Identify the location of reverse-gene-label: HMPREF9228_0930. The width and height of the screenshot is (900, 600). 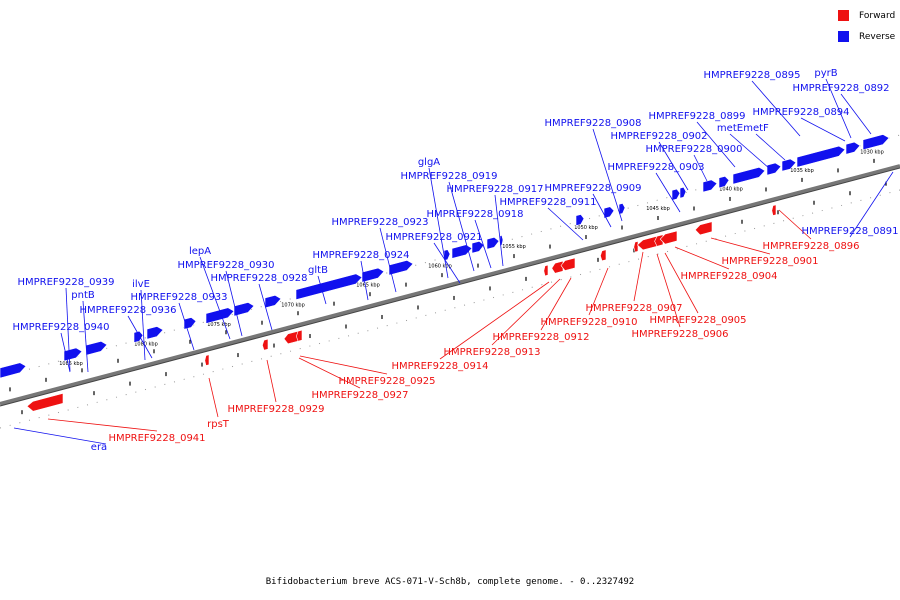
(225, 265).